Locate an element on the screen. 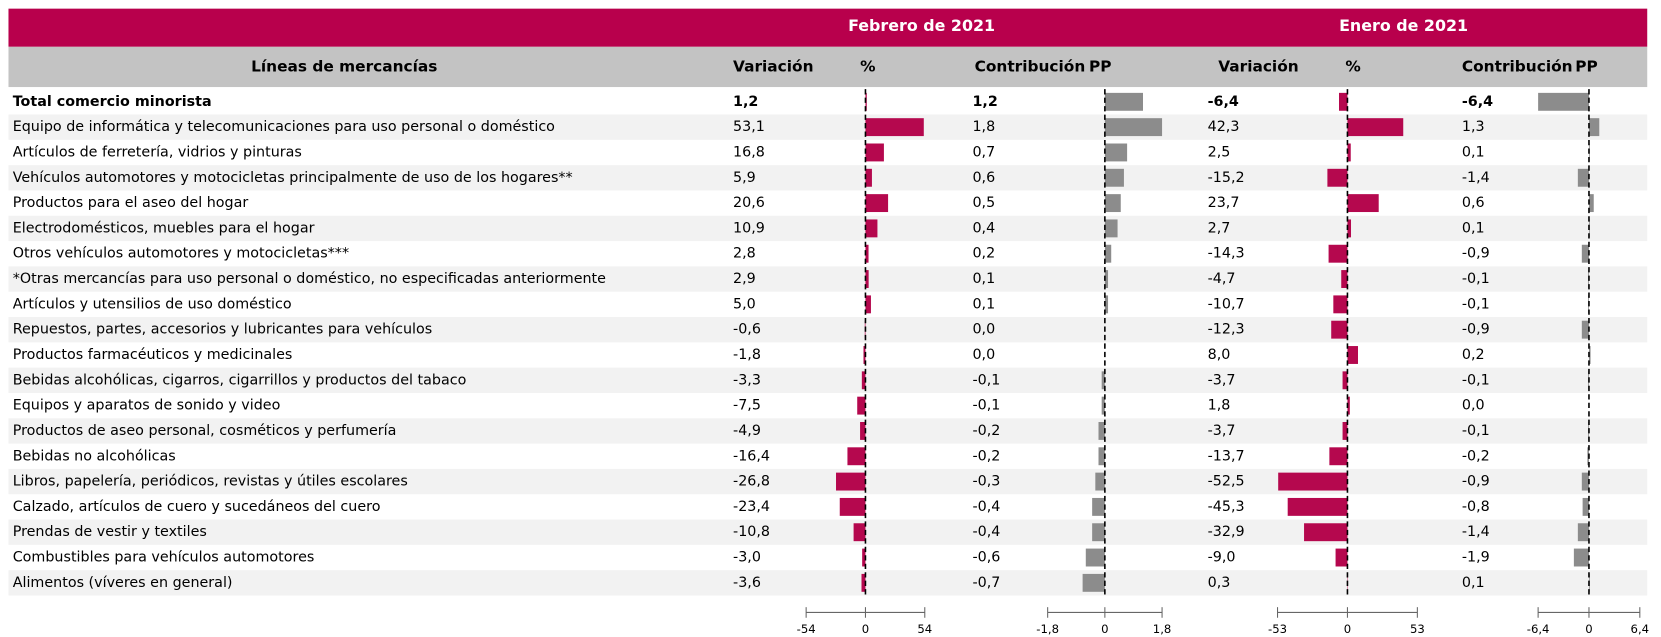 The width and height of the screenshot is (1661, 637). value-label: -10,8 is located at coordinates (751, 532).